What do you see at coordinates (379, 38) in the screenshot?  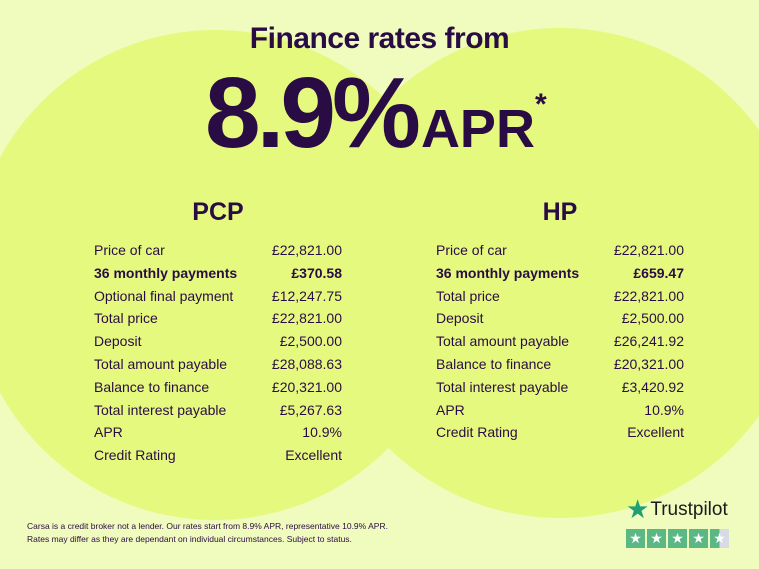 I see `headline: Finance rates from` at bounding box center [379, 38].